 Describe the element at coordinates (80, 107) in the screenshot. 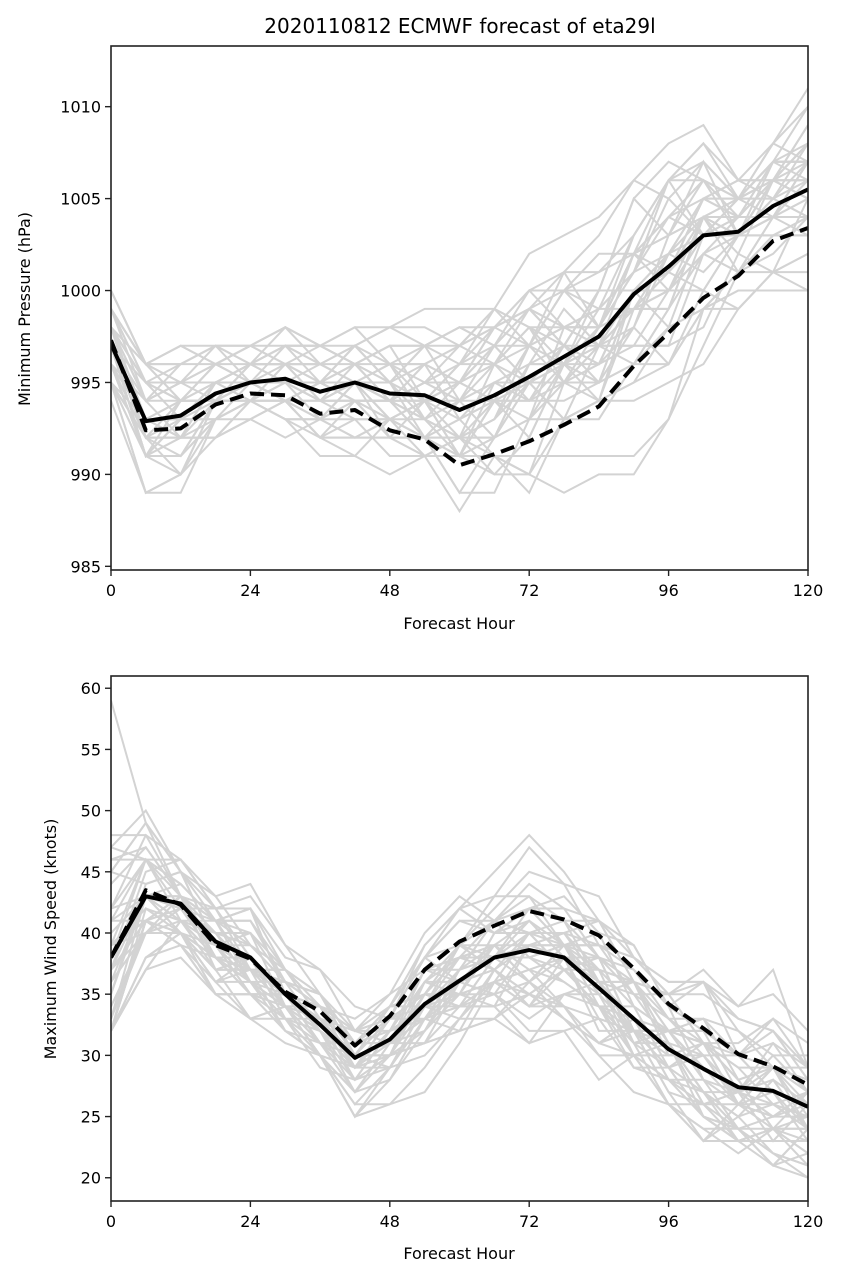

I see `y-tick-label: 1010` at that location.